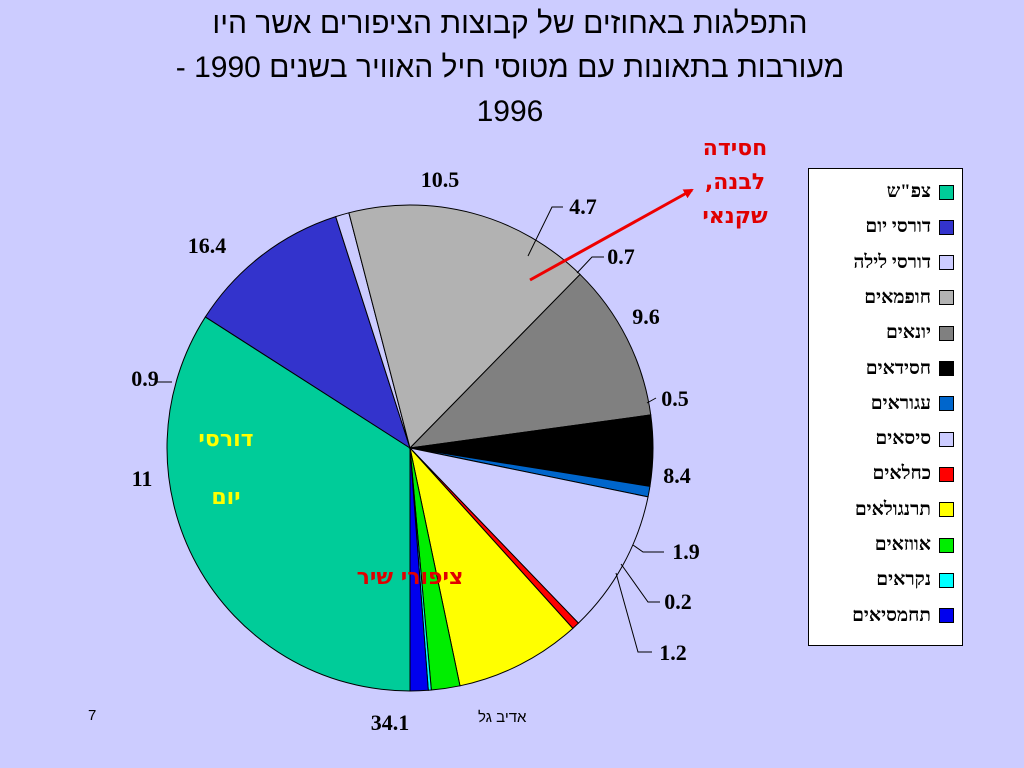  What do you see at coordinates (892, 509) in the screenshot?
I see `legend-label: תרנגולאים` at bounding box center [892, 509].